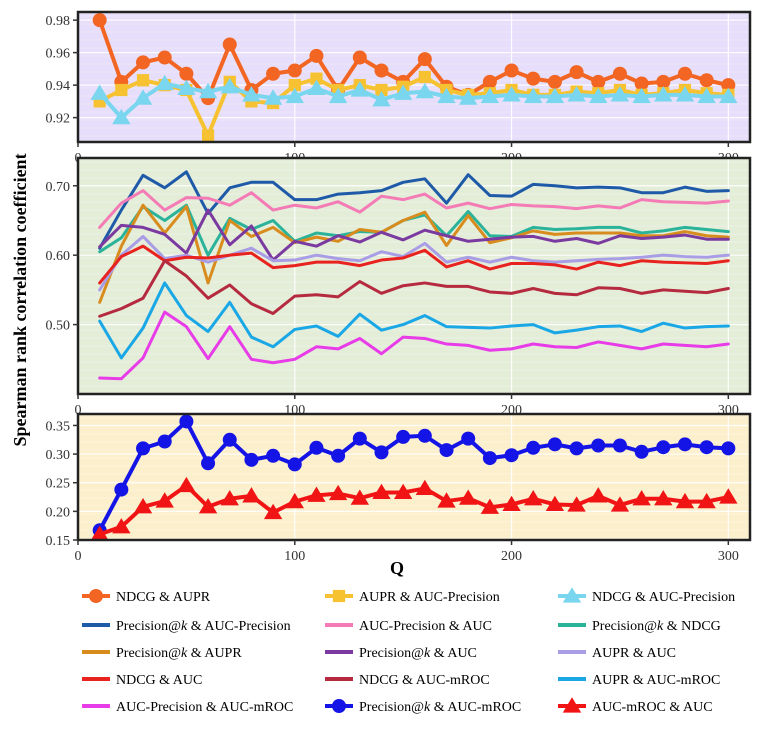  I want to click on series-precision-at-k-and-auc-precision, so click(414, 210).